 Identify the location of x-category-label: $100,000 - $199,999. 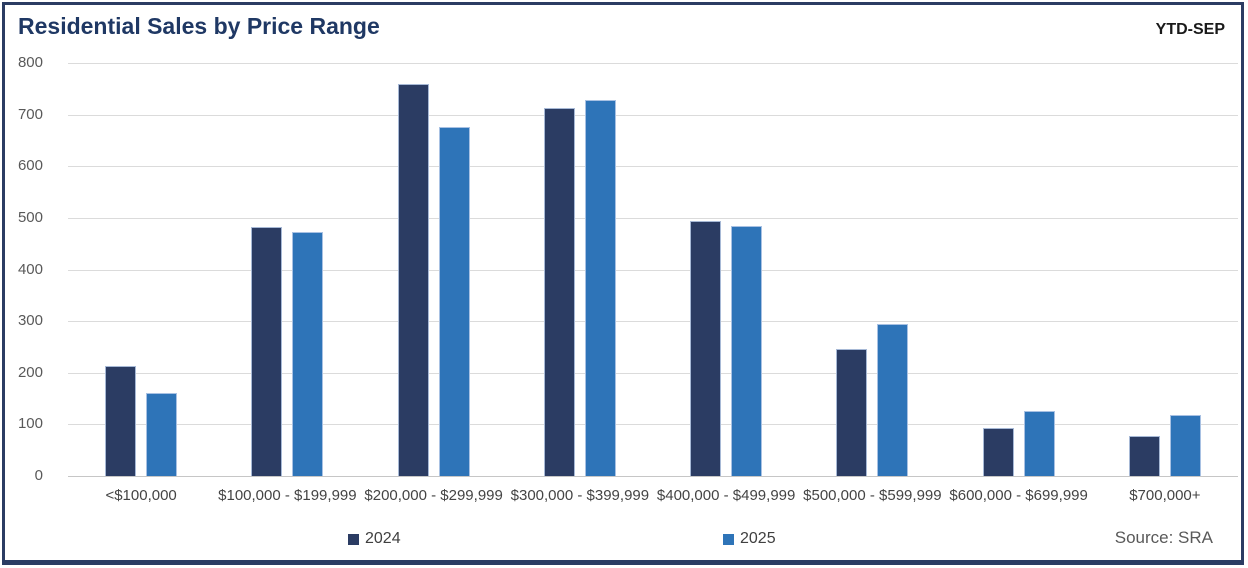
(287, 495).